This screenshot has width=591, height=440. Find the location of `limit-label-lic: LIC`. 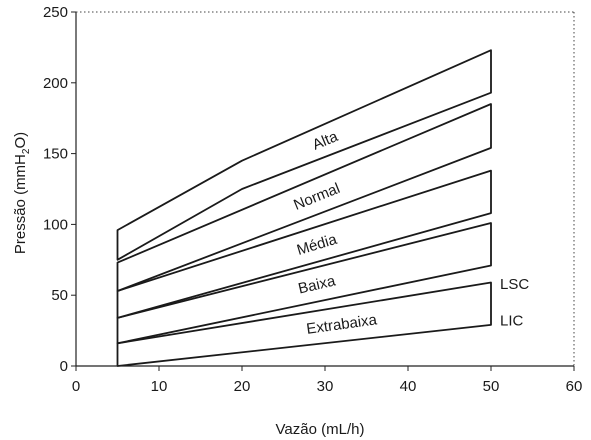

limit-label-lic: LIC is located at coordinates (512, 321).